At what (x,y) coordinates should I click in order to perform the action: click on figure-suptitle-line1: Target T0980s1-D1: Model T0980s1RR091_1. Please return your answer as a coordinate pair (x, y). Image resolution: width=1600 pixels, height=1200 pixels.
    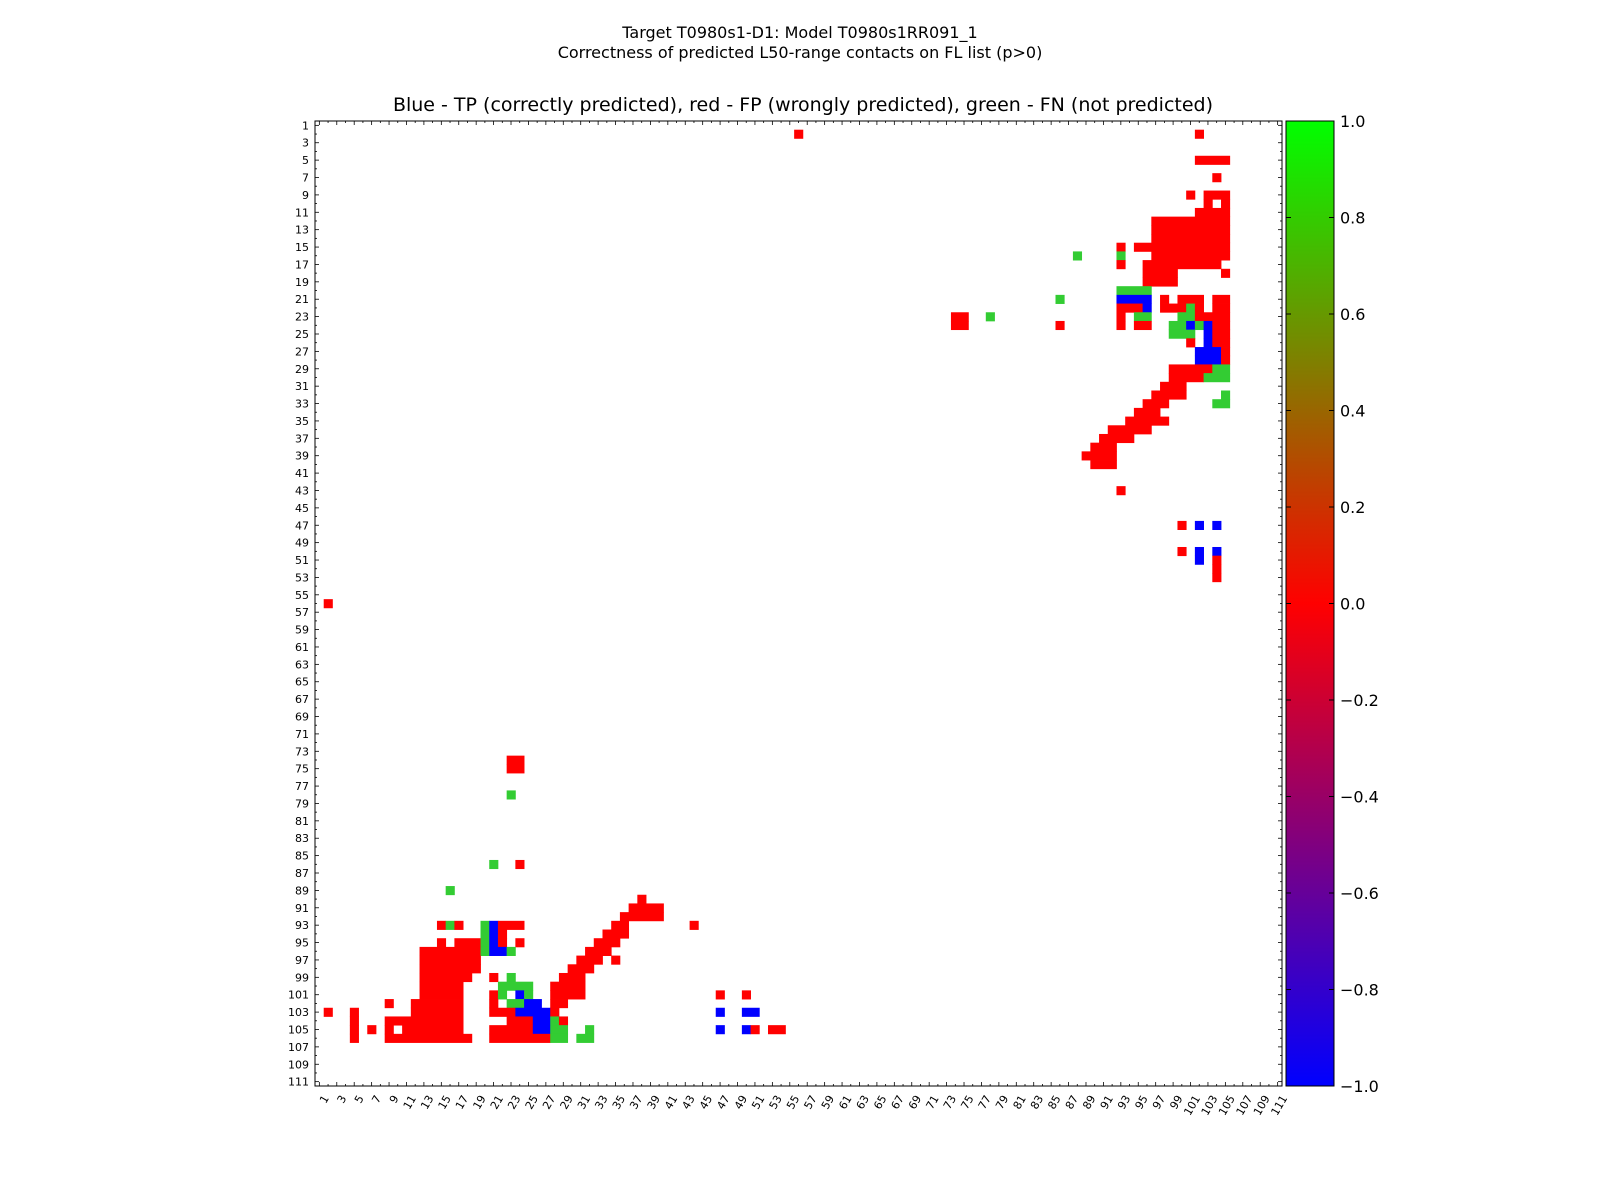
    Looking at the image, I should click on (800, 32).